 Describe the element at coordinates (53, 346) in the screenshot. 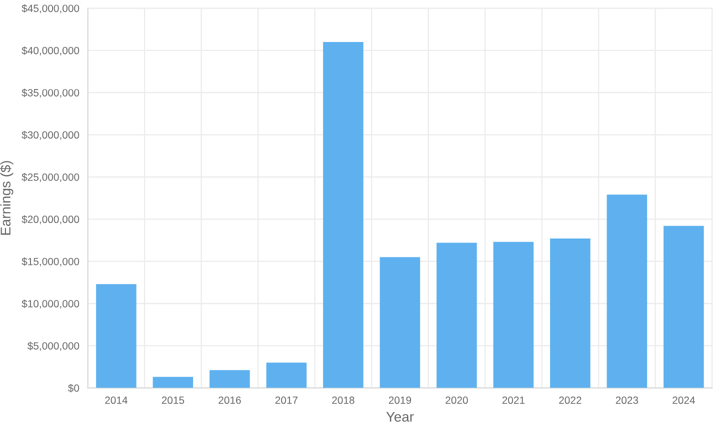

I see `y-tick-label: $5,000,000` at that location.